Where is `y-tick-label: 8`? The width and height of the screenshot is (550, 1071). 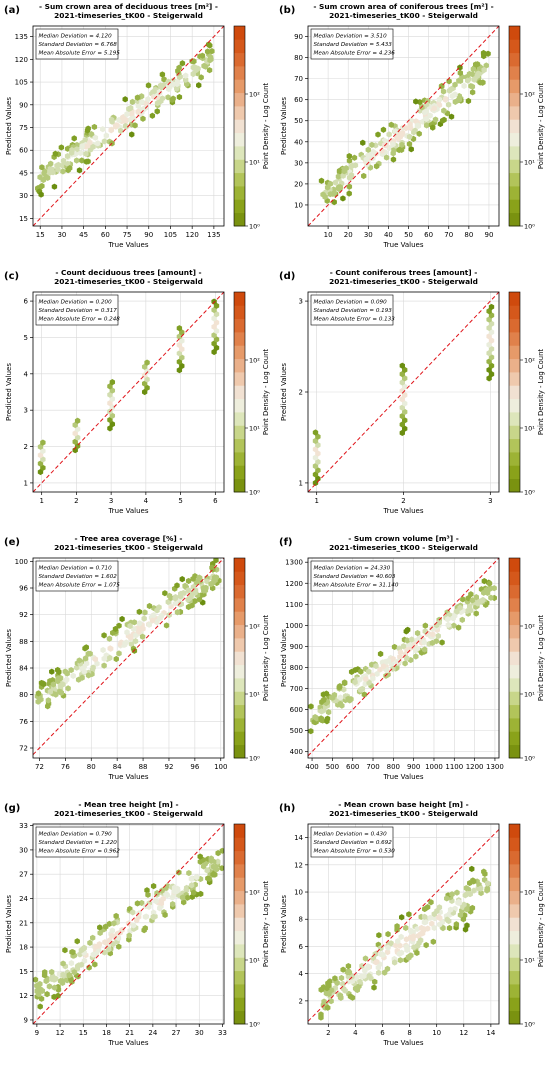 y-tick-label: 8 is located at coordinates (301, 920).